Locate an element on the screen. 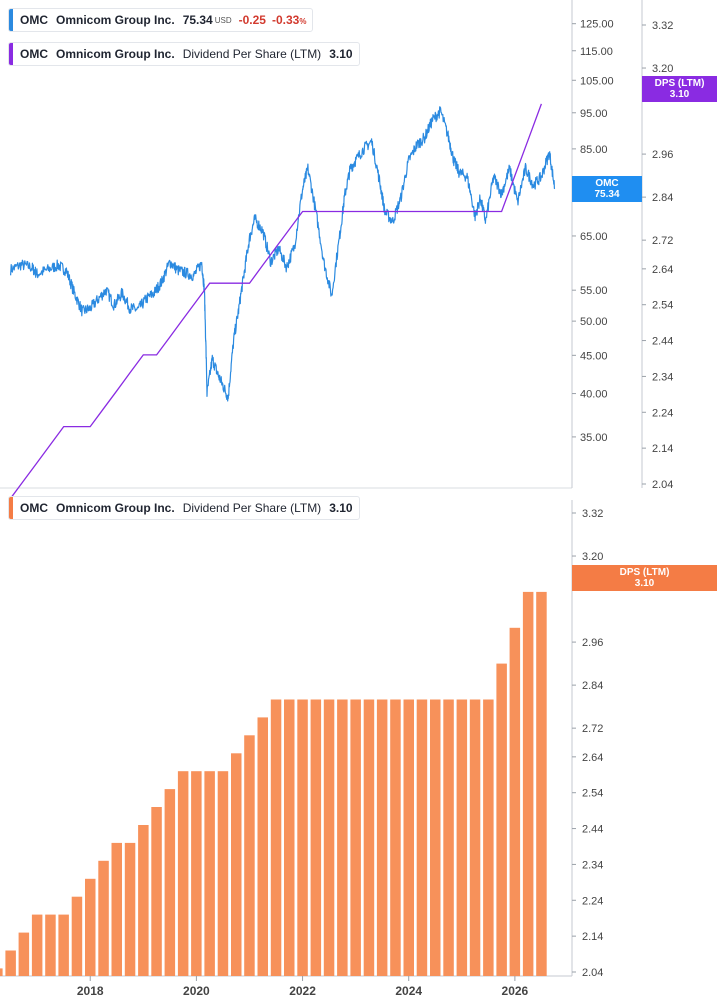 The image size is (717, 1005). dps-axis-tick-label: 3.20 is located at coordinates (662, 69).